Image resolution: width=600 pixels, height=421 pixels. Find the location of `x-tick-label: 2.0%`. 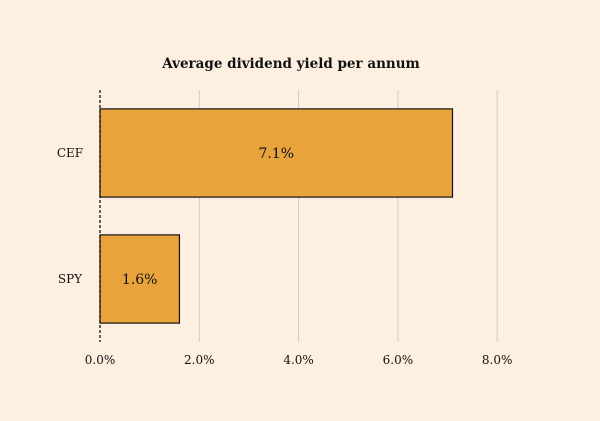

x-tick-label: 2.0% is located at coordinates (199, 360).